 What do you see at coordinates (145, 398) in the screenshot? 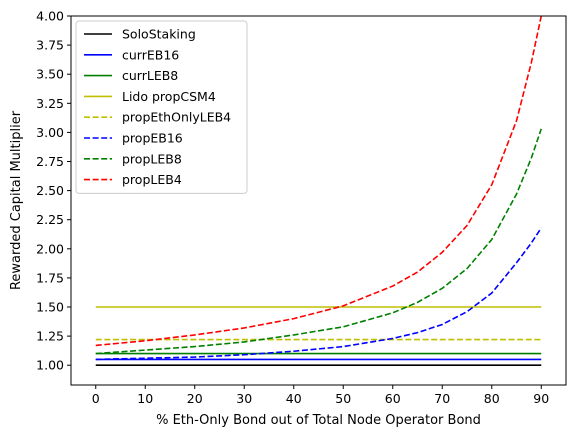
I see `x-tick-label: 10` at bounding box center [145, 398].